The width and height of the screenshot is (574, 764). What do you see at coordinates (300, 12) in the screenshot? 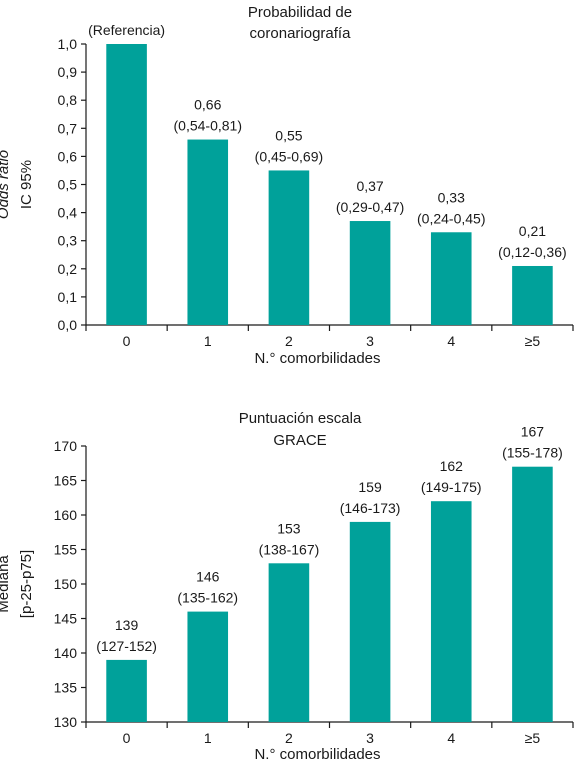
I see `chart-title-line: Probabilidad de` at bounding box center [300, 12].